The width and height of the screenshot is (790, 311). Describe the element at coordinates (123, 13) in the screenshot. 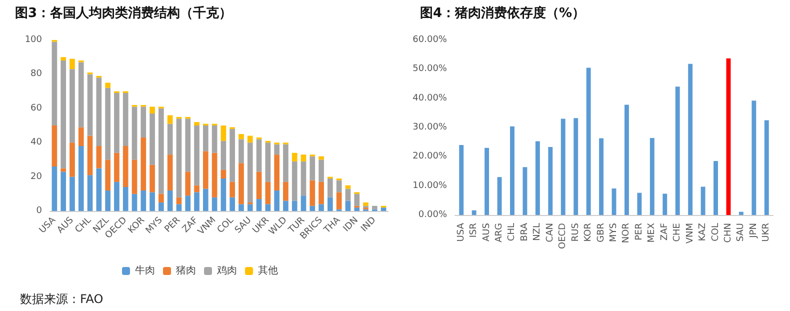

I see `chart-title: 图3：各国人均肉类消费结构（千克）` at that location.